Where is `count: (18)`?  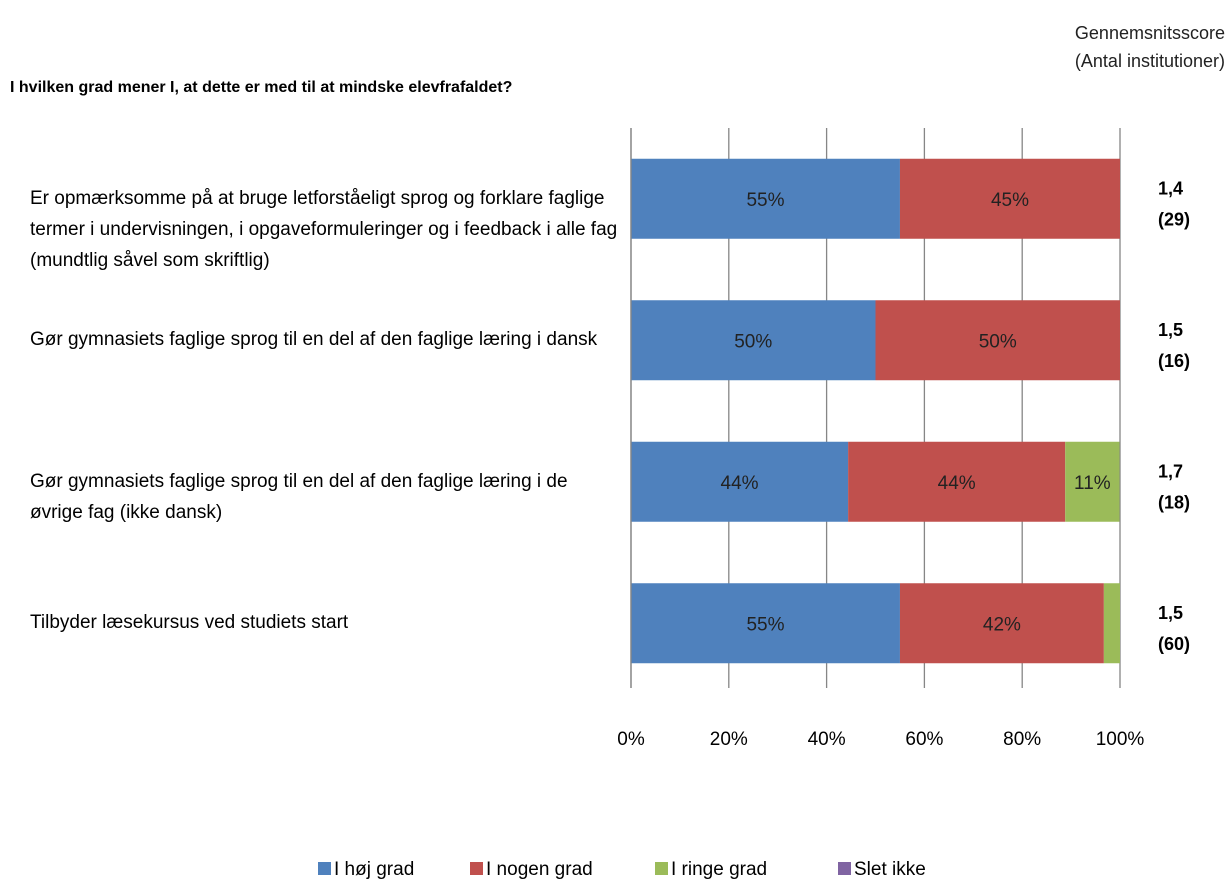
count: (18) is located at coordinates (1174, 503).